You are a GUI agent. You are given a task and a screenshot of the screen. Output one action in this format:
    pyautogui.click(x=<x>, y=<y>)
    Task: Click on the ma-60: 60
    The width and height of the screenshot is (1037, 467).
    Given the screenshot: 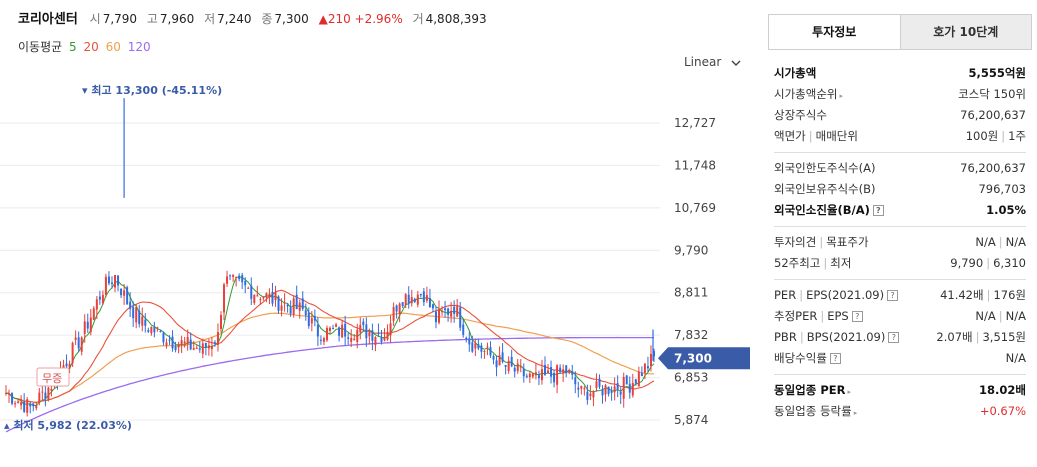 What is the action you would take?
    pyautogui.click(x=113, y=47)
    